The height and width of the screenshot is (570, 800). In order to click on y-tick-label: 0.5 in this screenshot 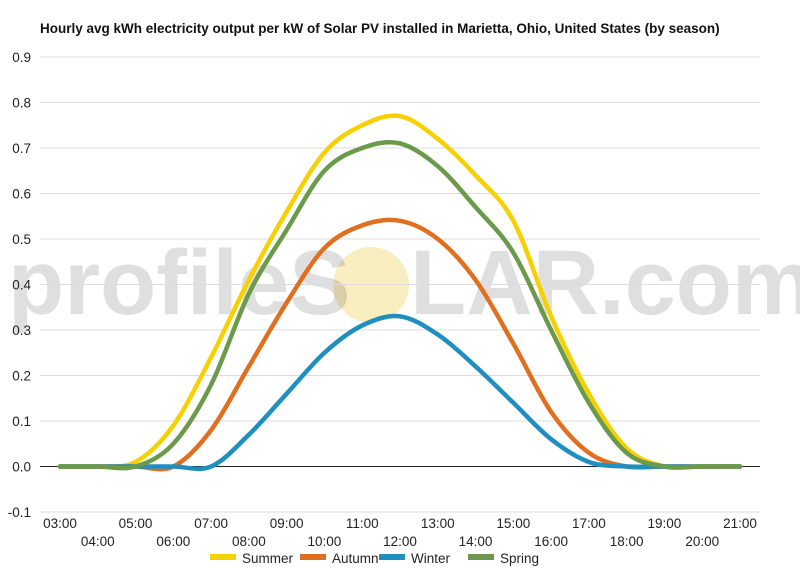, I will do `click(21, 239)`.